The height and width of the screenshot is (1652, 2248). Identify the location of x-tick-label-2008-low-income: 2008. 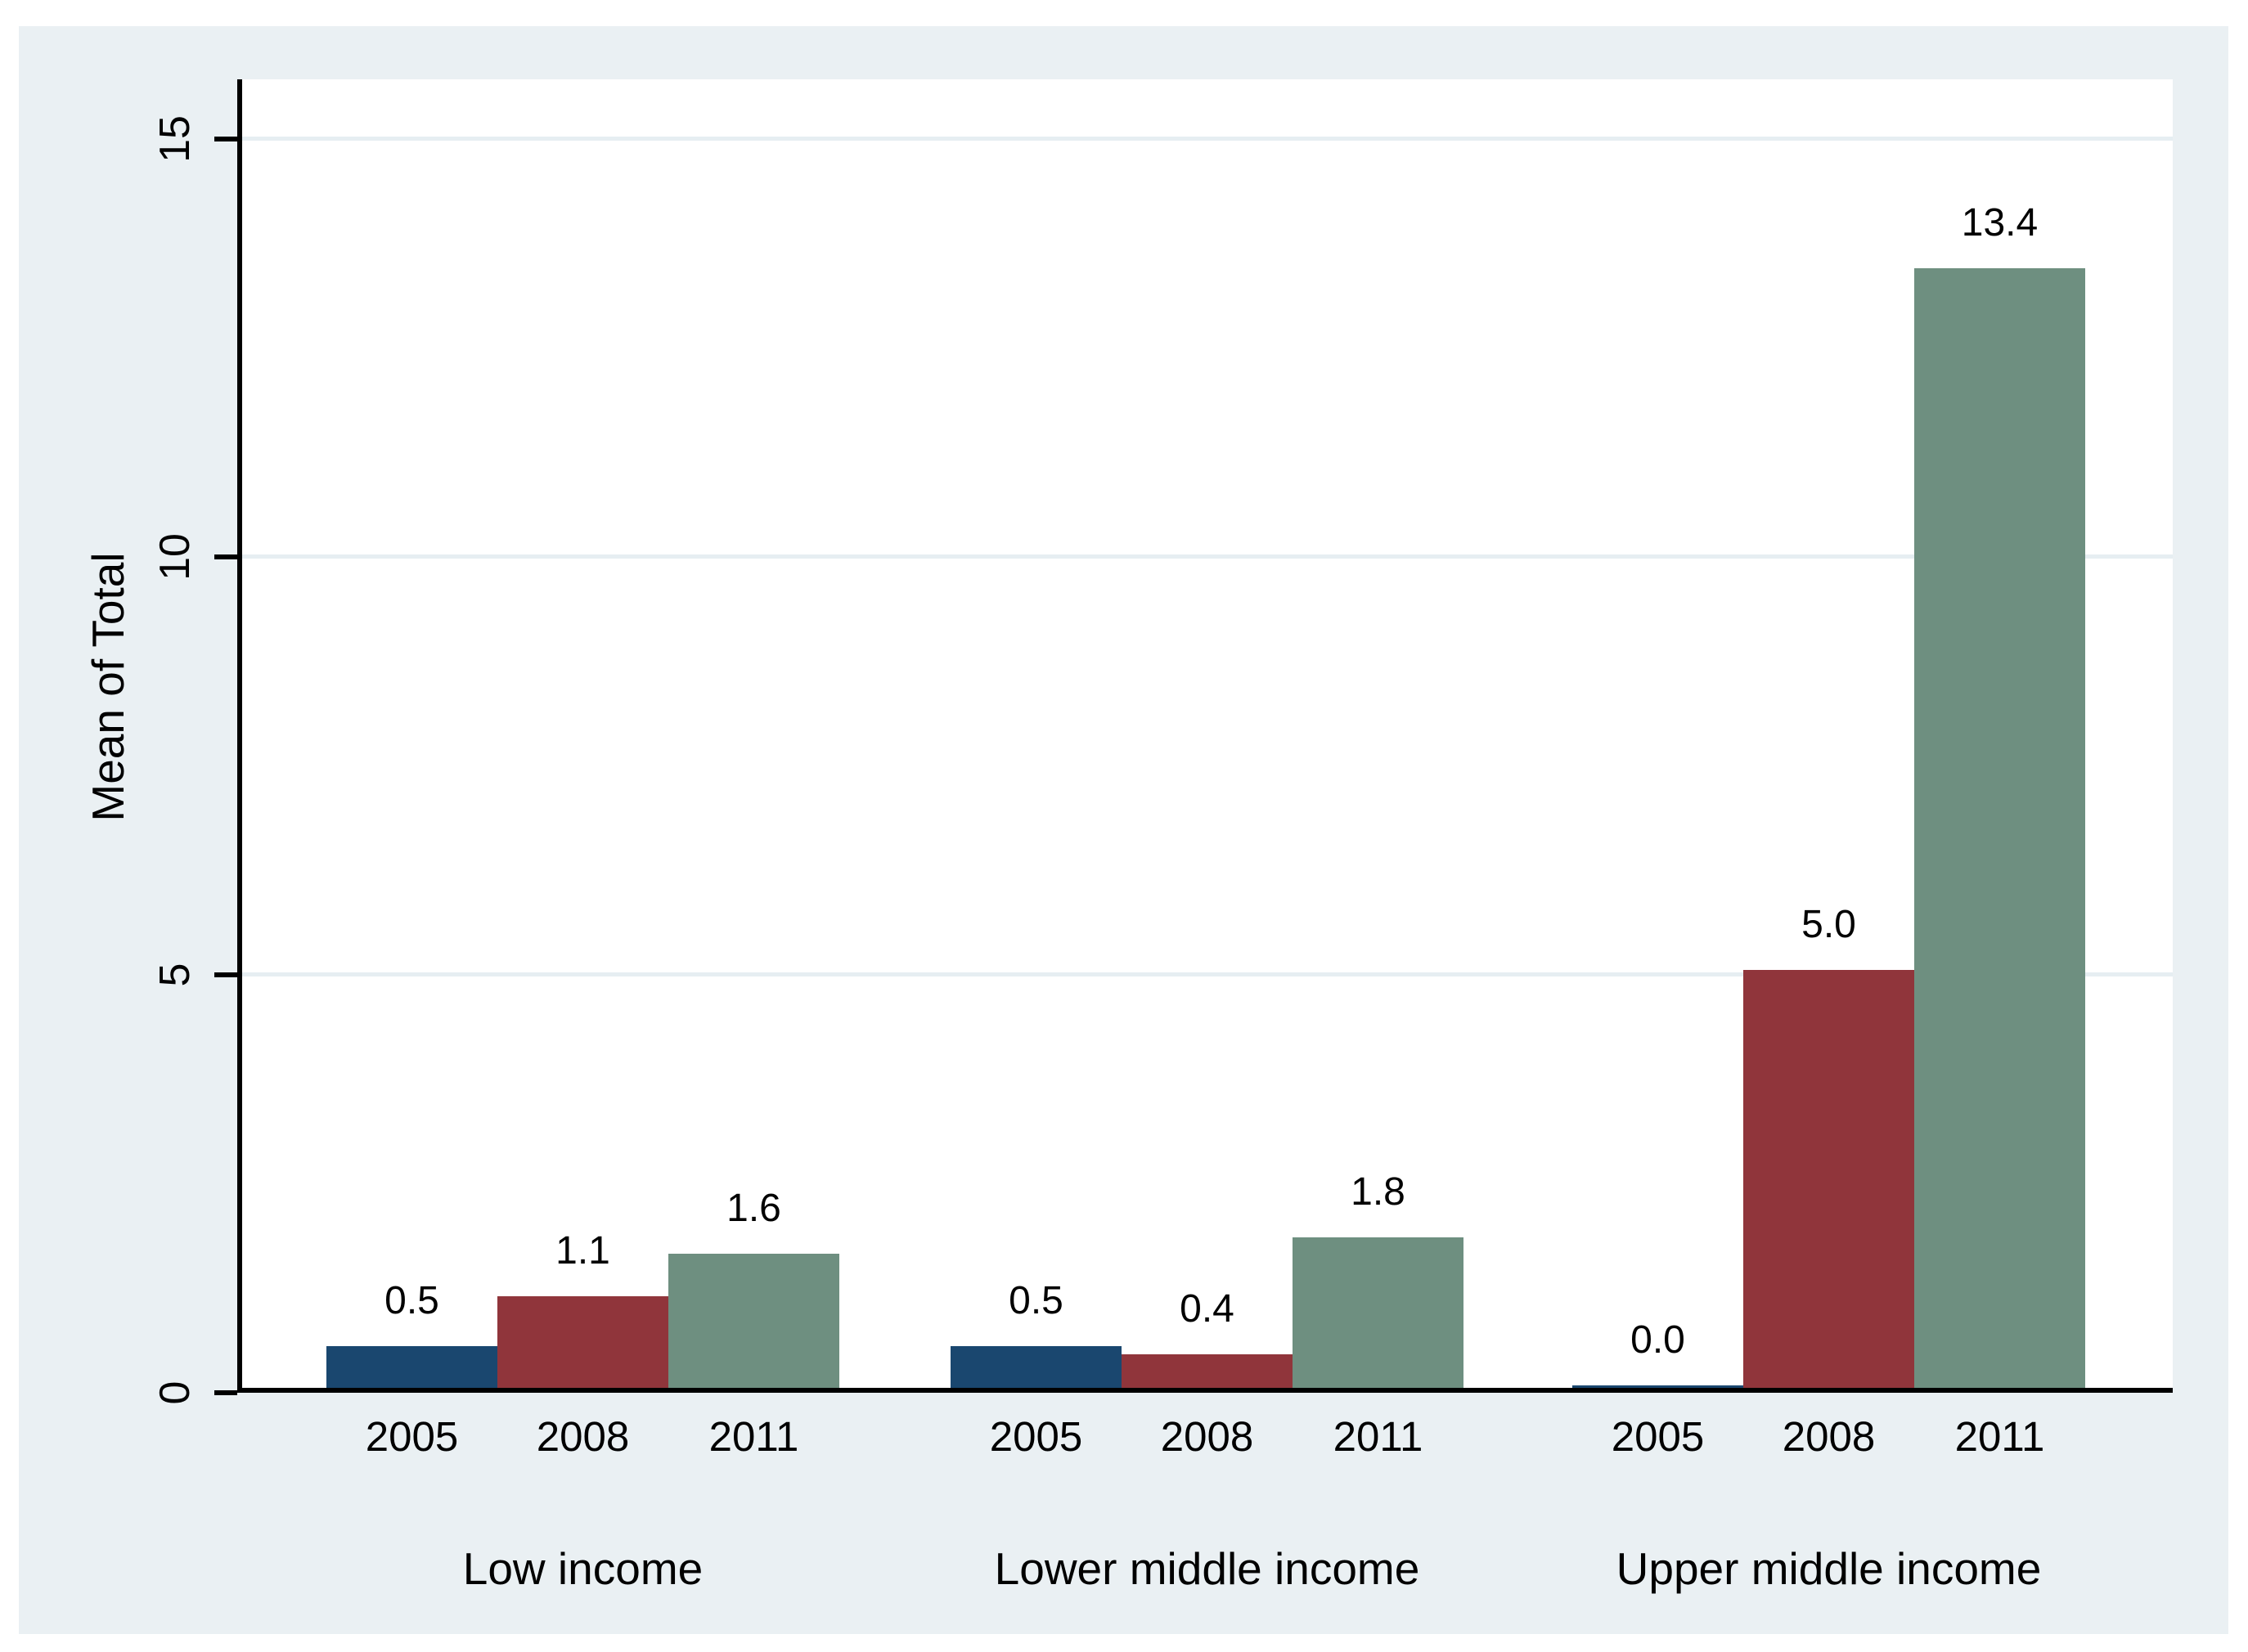
(583, 1436).